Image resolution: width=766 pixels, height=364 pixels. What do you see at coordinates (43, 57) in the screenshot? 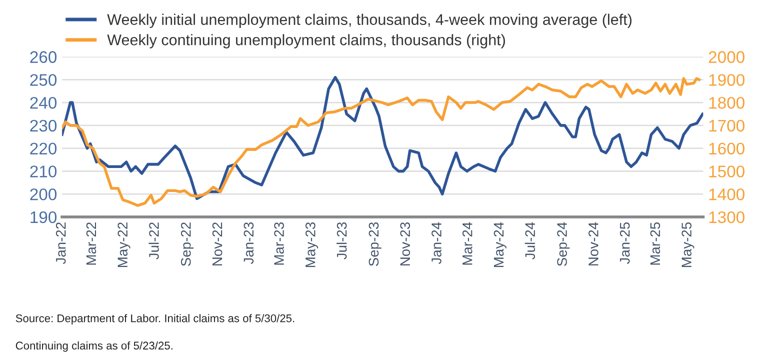
I see `y-tick-label: 260` at bounding box center [43, 57].